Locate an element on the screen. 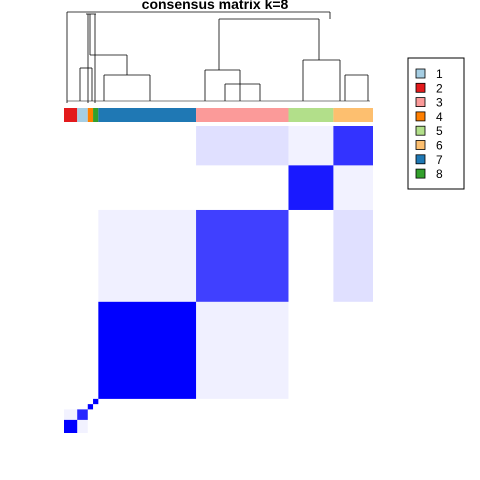 This screenshot has height=480, width=480. legend-label-4: 4 is located at coordinates (439, 117).